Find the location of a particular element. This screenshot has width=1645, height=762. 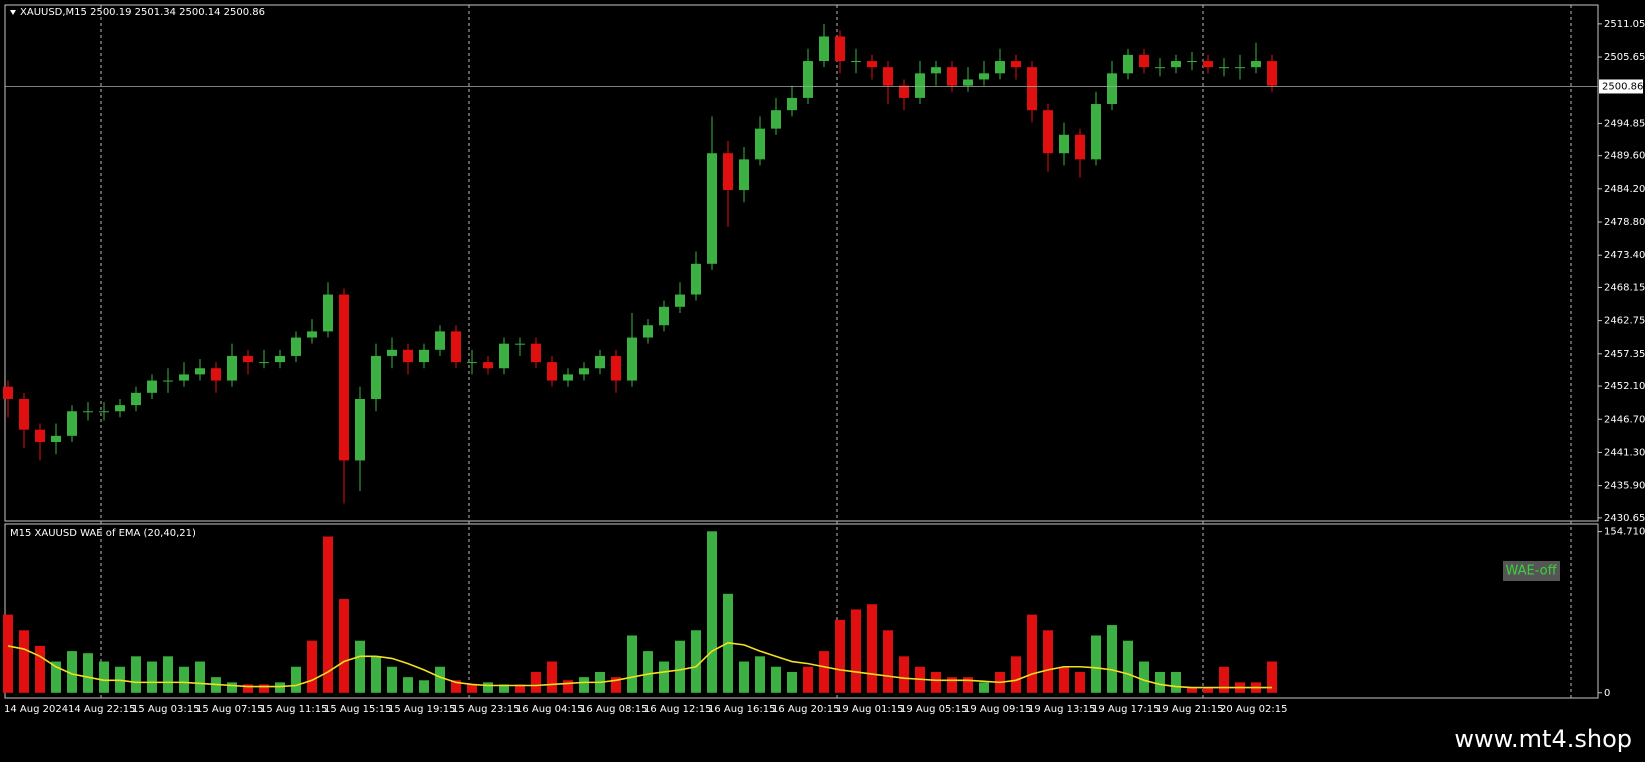

x-tick-label: 19 Aug 05:15 is located at coordinates (933, 709).